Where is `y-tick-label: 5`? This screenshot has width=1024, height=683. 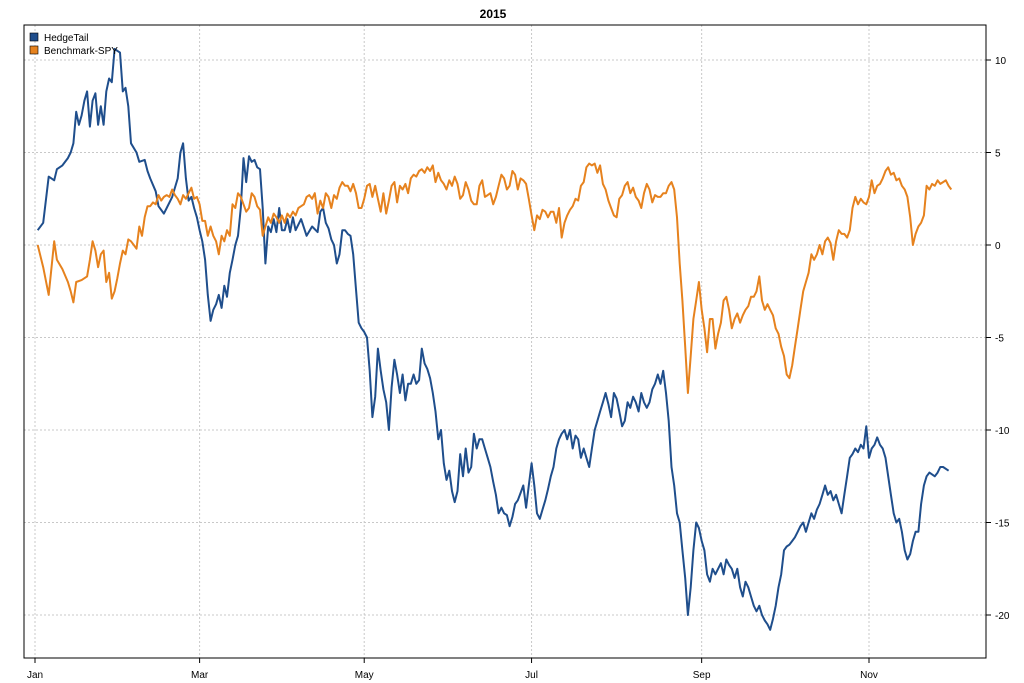 y-tick-label: 5 is located at coordinates (998, 154).